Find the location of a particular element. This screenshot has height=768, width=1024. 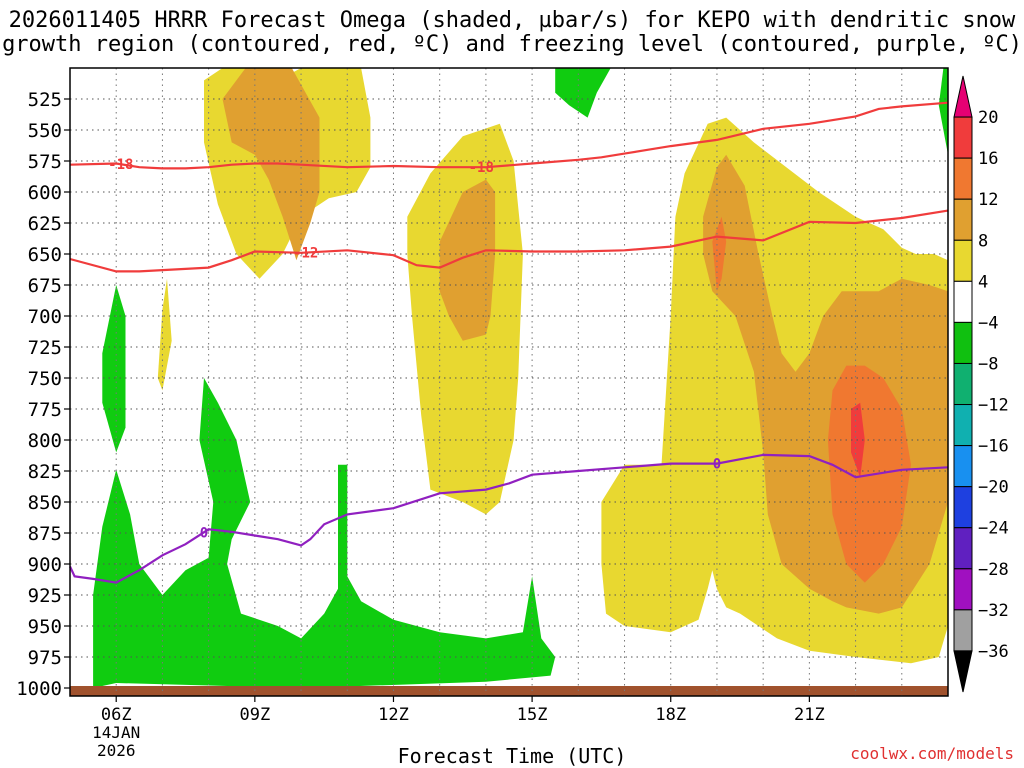

y-tick-label-925: 925 is located at coordinates (45, 596).